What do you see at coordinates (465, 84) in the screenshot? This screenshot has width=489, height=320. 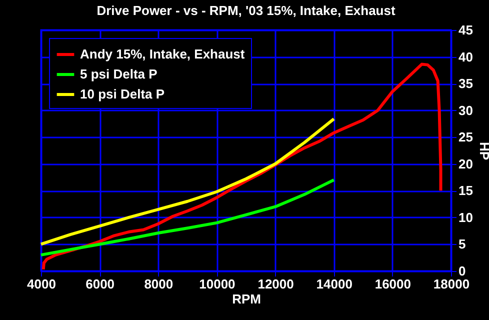 I see `y-tick-label: 35` at bounding box center [465, 84].